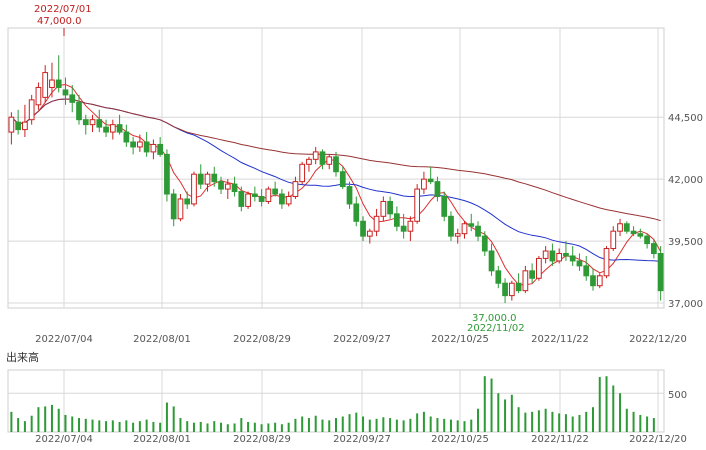  I want to click on volume-date-tick-label: 2022/07/04, so click(64, 439).